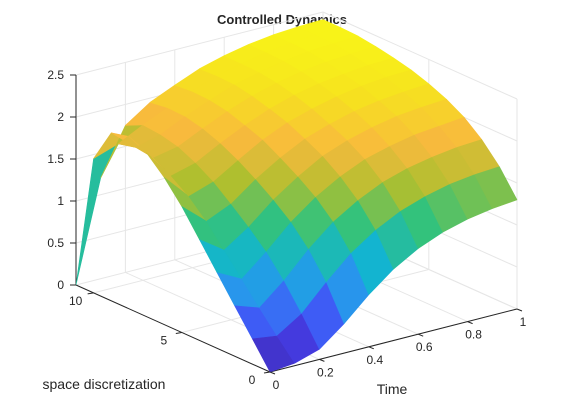  Describe the element at coordinates (60, 285) in the screenshot. I see `z-tick-label: 0` at that location.